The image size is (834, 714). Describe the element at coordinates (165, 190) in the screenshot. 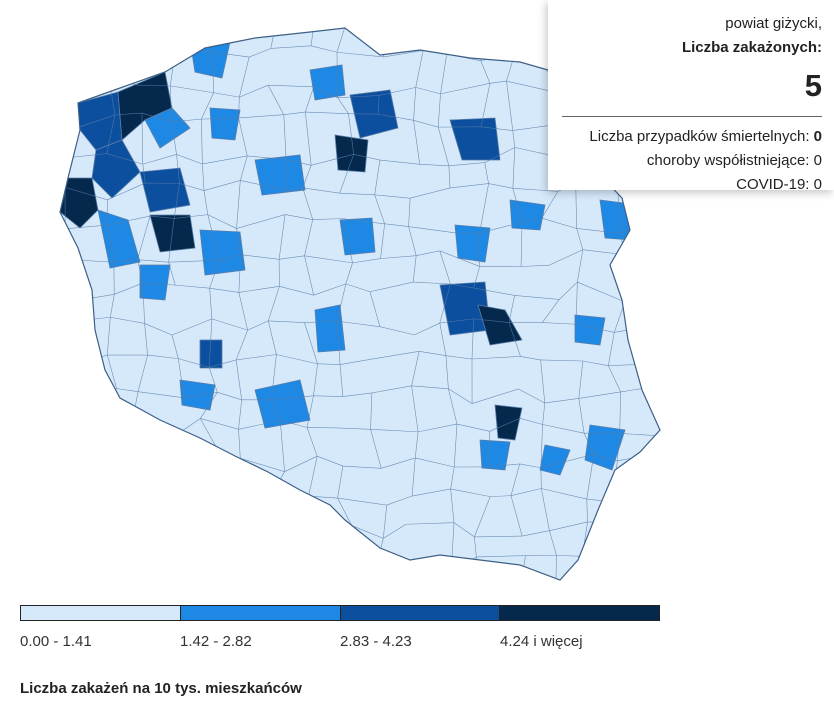

I see `district-lubuskie-b` at that location.